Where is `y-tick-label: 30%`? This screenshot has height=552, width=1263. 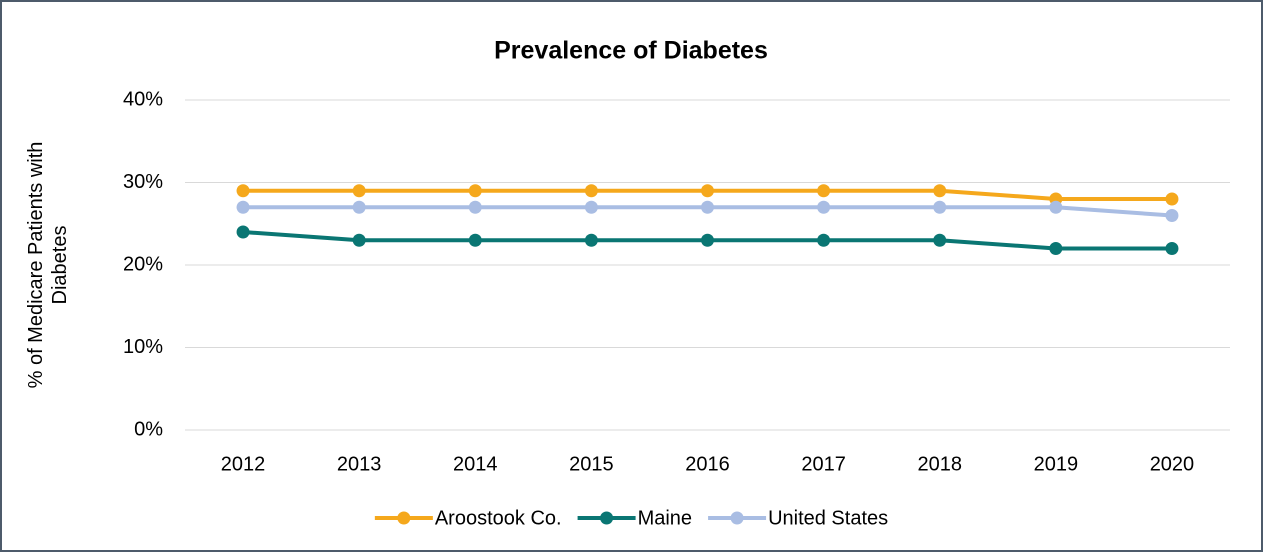 y-tick-label: 30% is located at coordinates (143, 182).